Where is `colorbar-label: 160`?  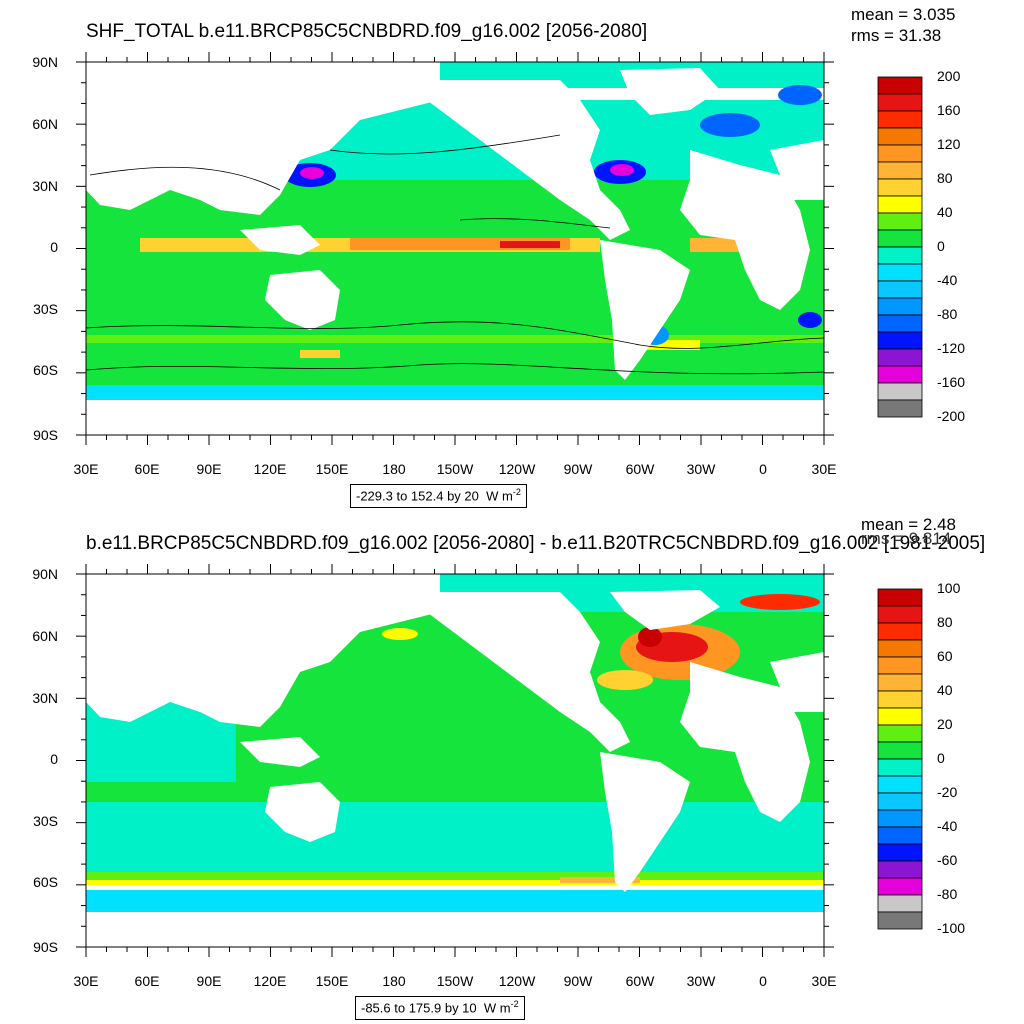 colorbar-label: 160 is located at coordinates (949, 110).